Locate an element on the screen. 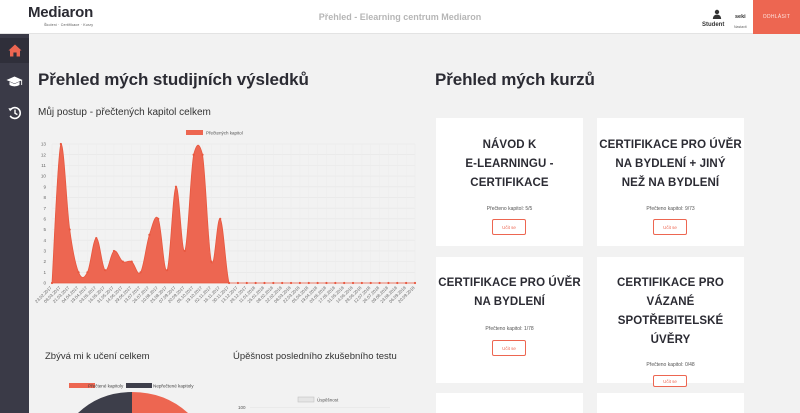  success-title: Úpěšnost posledního zkušebního testu is located at coordinates (315, 356).